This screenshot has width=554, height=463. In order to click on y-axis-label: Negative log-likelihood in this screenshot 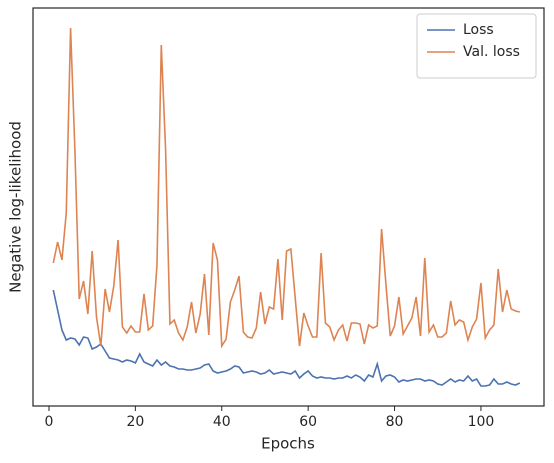, I will do `click(16, 207)`.